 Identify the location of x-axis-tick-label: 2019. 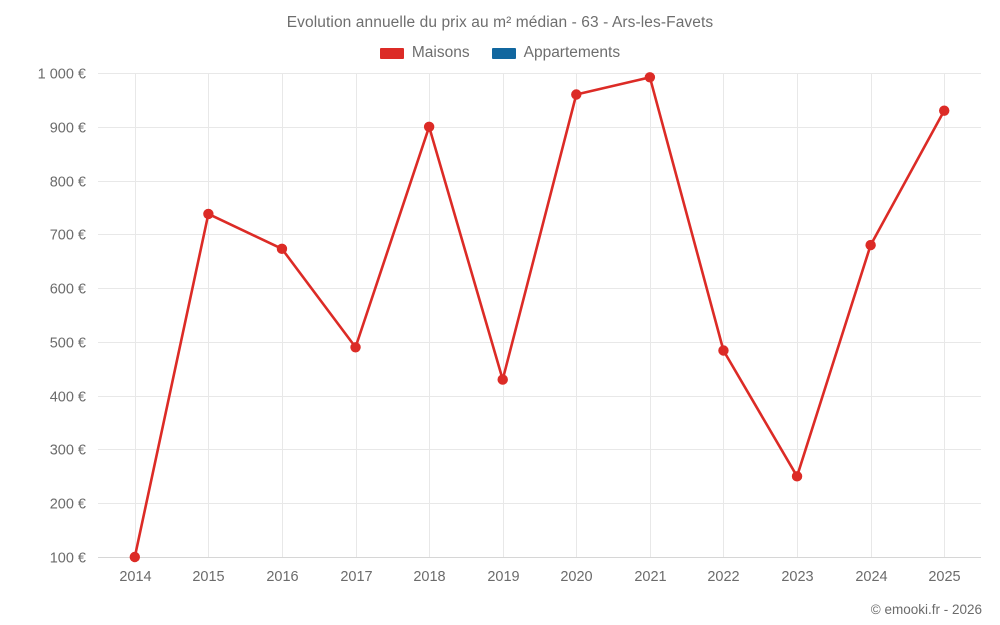
(503, 577).